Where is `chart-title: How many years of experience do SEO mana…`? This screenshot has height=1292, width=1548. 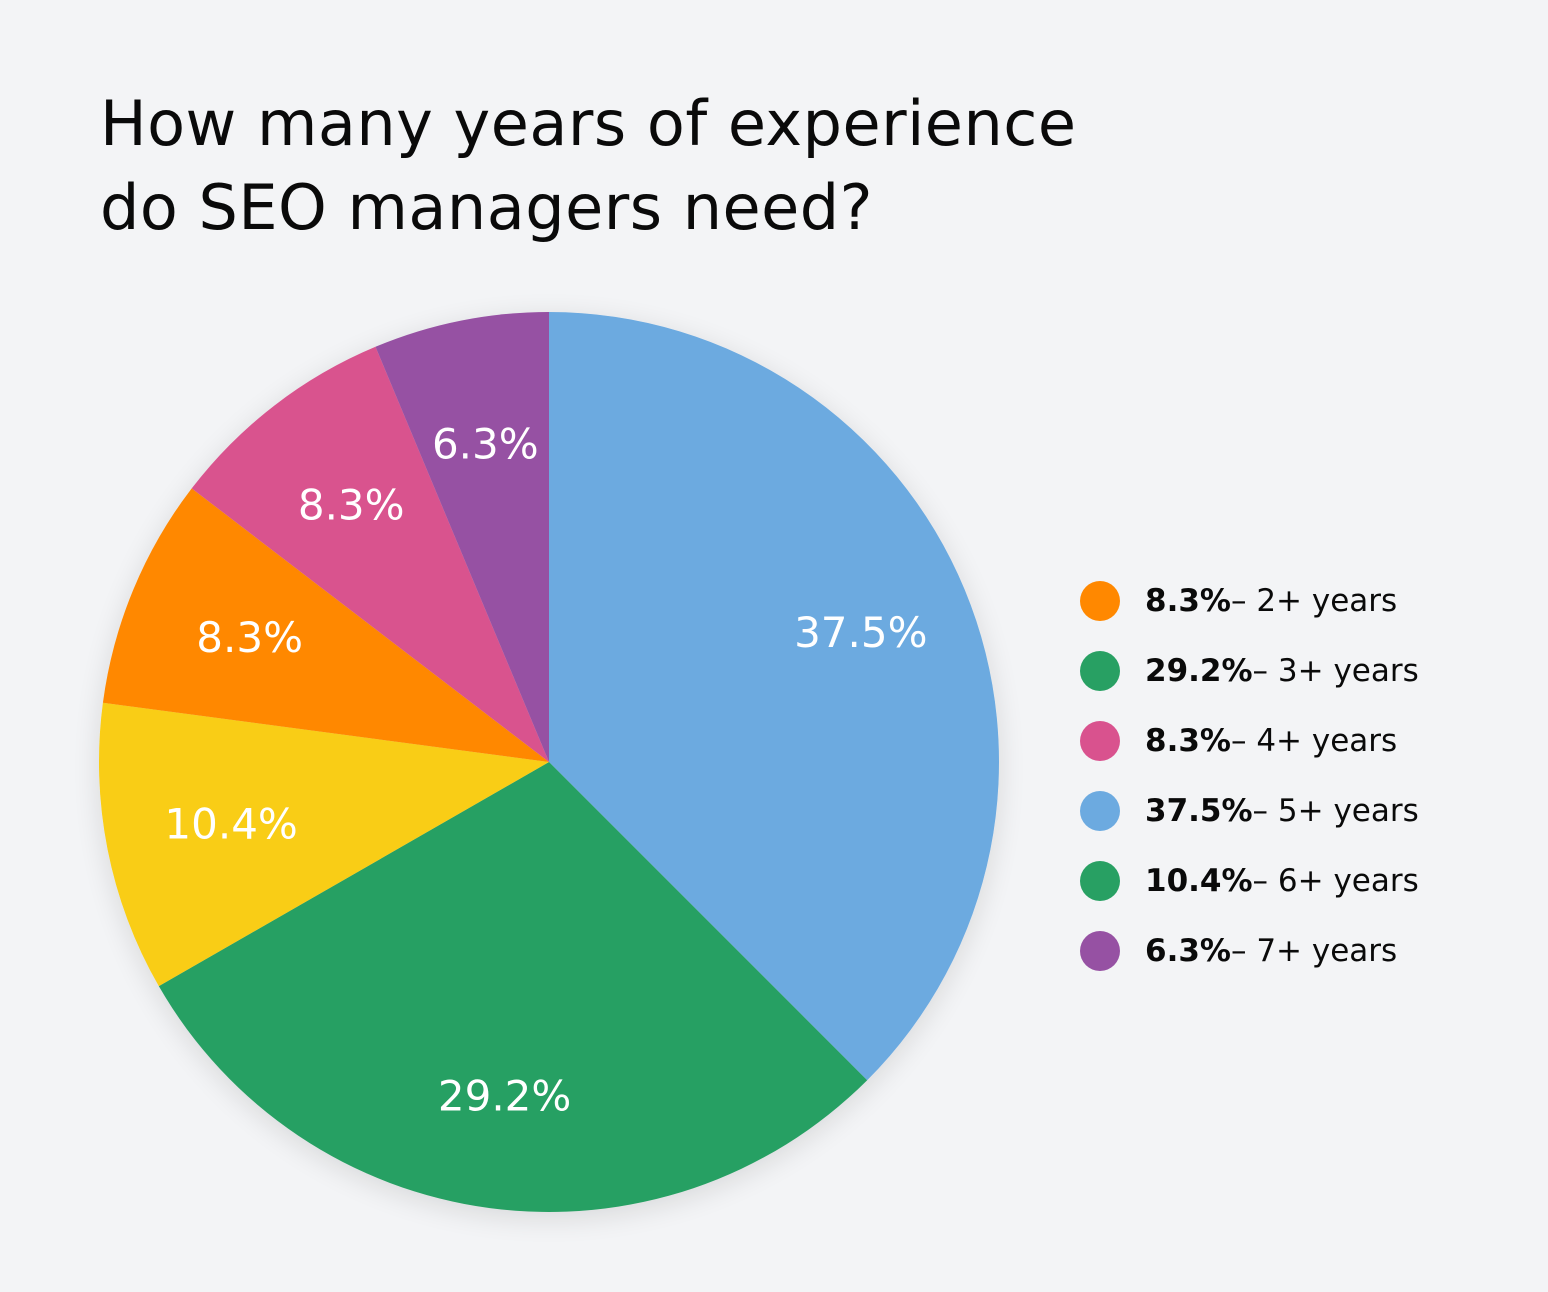
chart-title: How many years of experience do SEO mana… is located at coordinates (700, 166).